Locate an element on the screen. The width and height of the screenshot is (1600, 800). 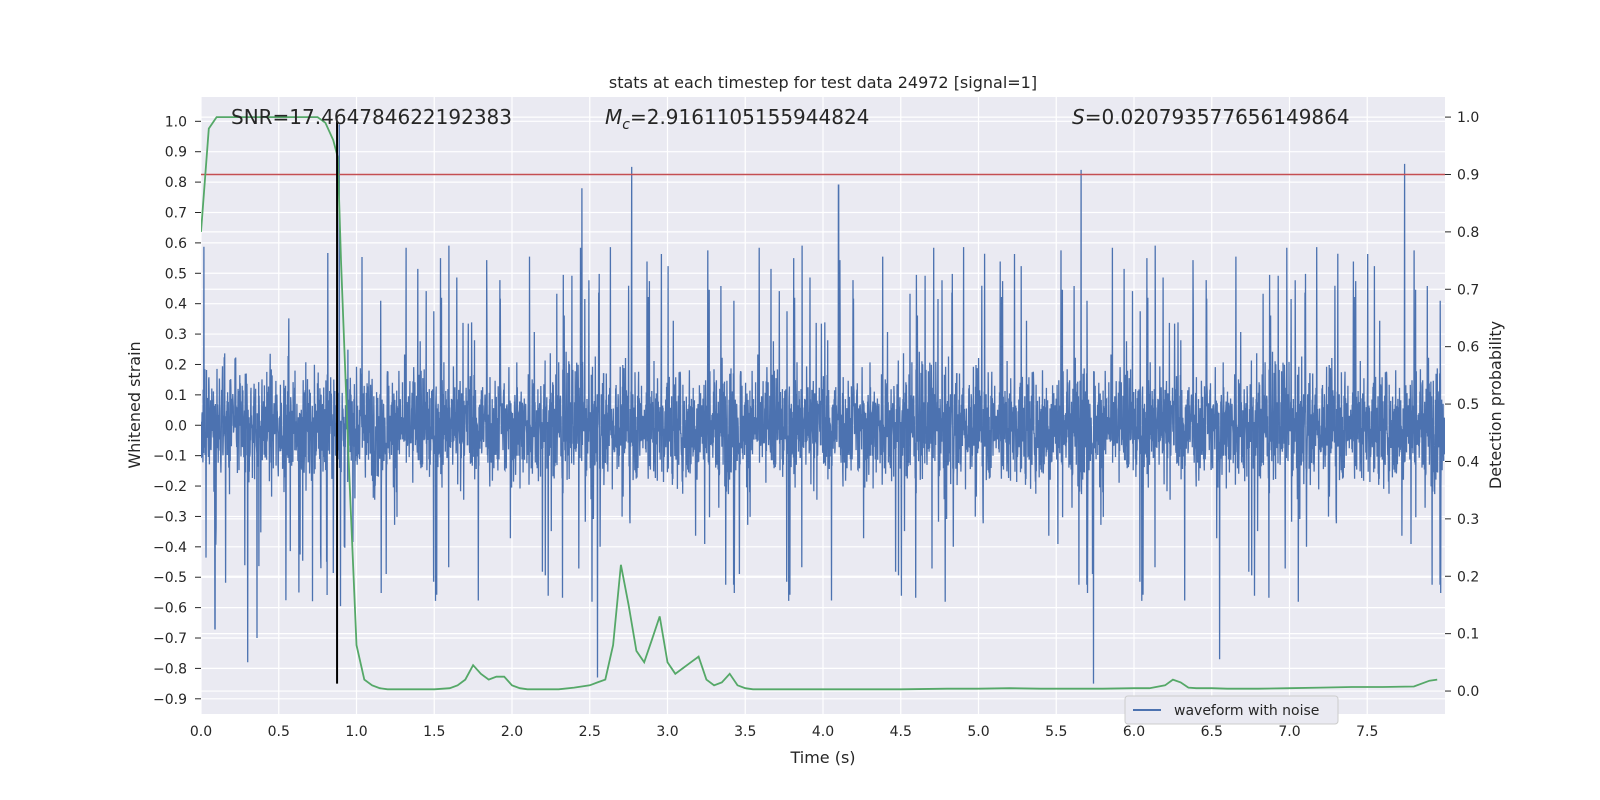
chirp-mass-symbol: M is located at coordinates (613, 117).